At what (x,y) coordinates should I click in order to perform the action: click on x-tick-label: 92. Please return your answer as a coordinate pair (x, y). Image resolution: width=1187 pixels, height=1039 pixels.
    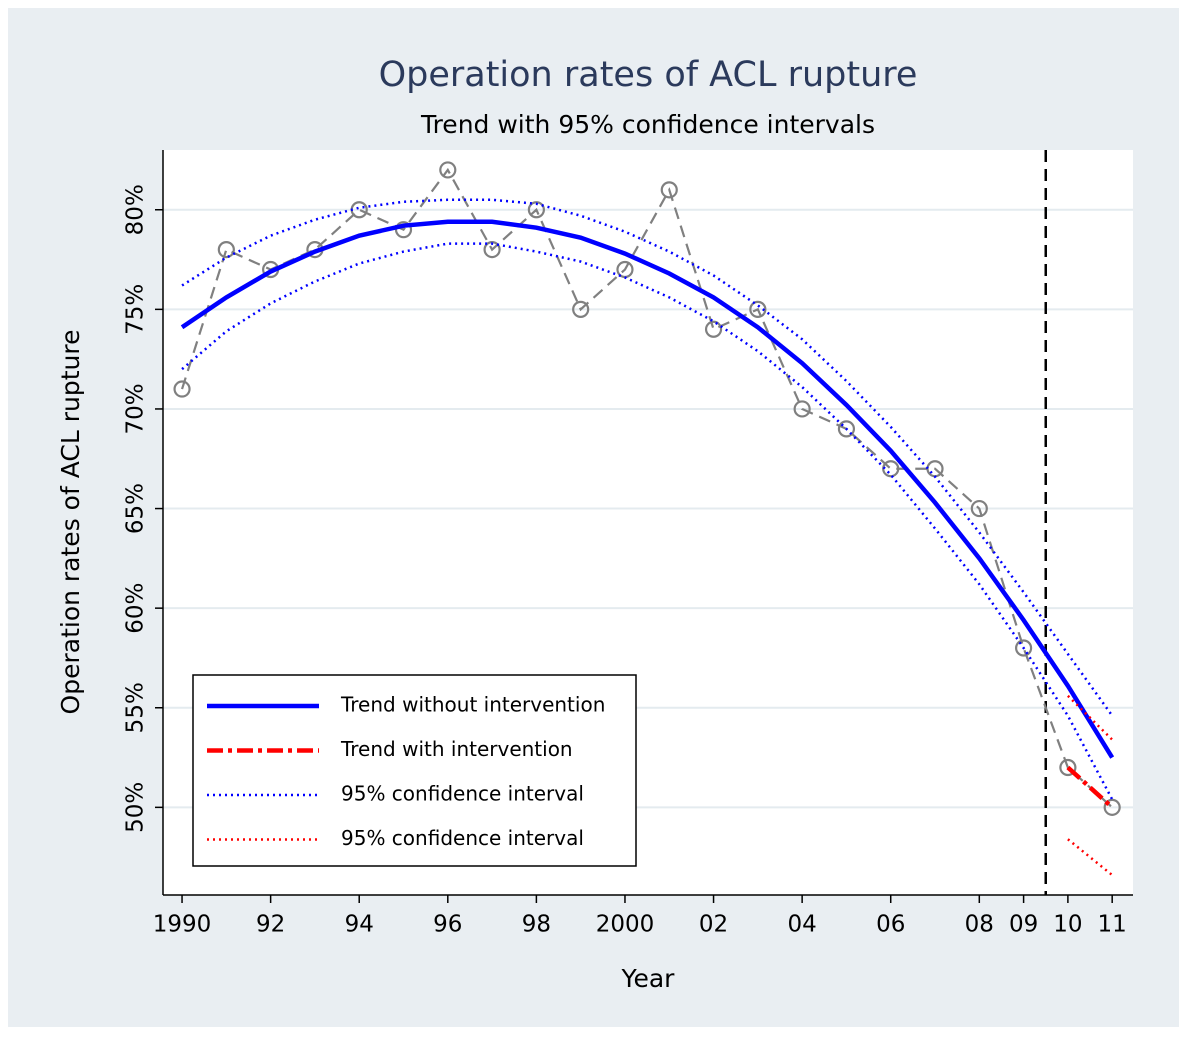
    Looking at the image, I should click on (270, 925).